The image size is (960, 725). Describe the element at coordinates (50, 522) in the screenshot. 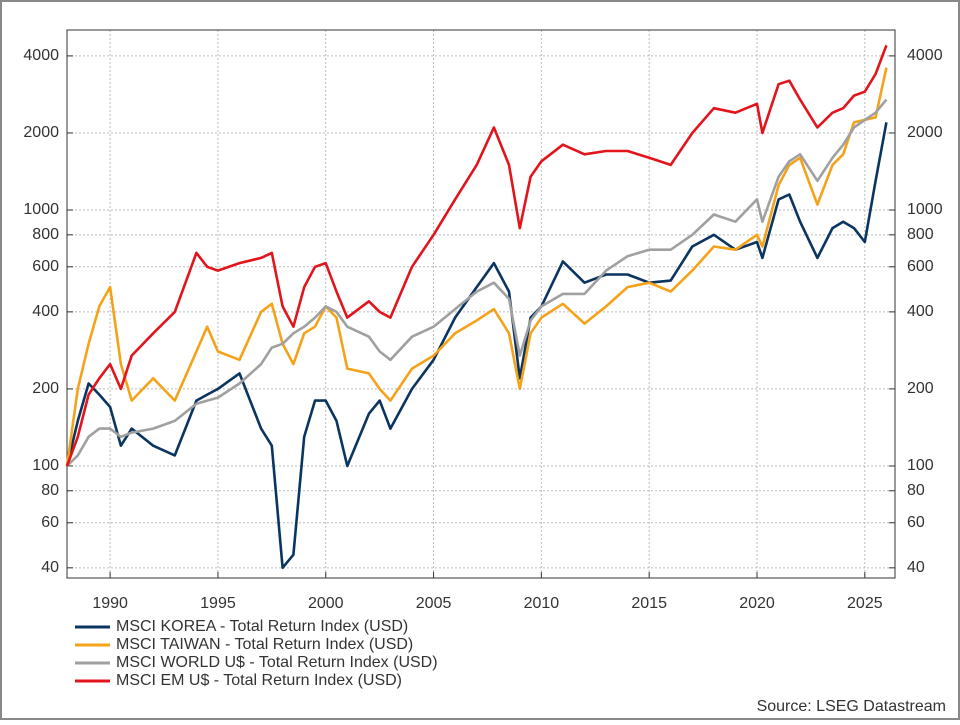

I see `y-tick-label: 60` at that location.